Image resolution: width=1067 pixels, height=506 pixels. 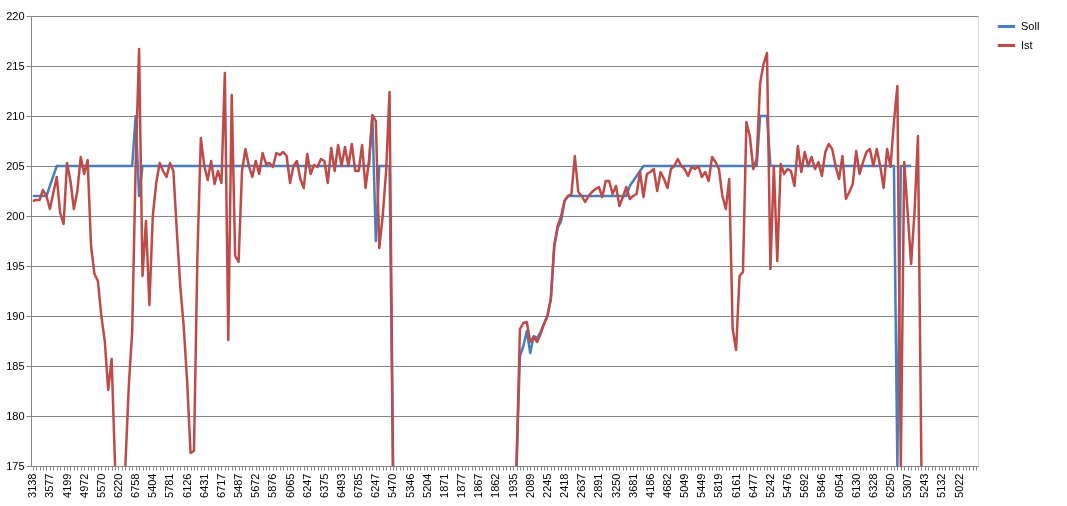 I want to click on x-tick-label: 4682, so click(x=666, y=485).